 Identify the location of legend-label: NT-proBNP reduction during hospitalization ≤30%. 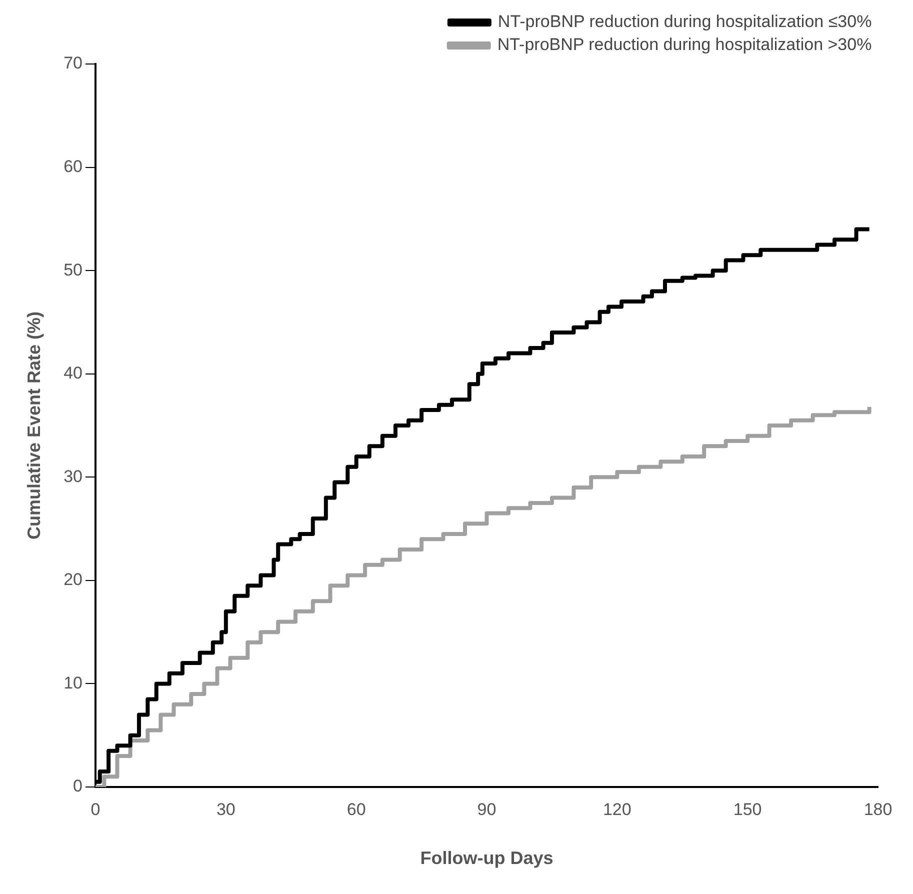
(685, 22).